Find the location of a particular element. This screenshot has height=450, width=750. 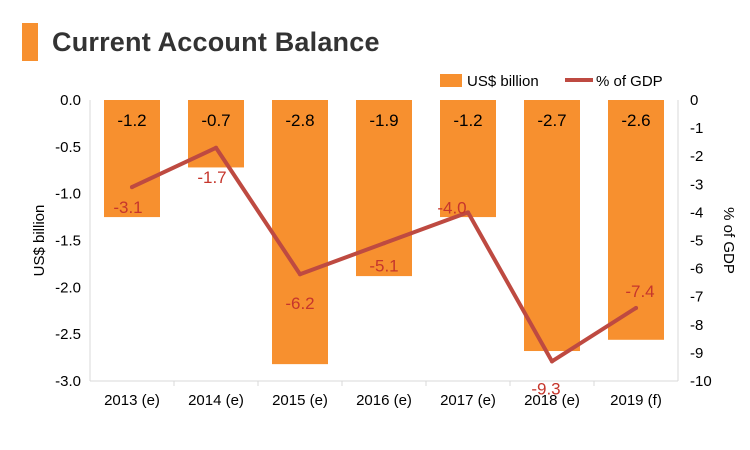

bar-data-label: -2.6 is located at coordinates (635, 120).